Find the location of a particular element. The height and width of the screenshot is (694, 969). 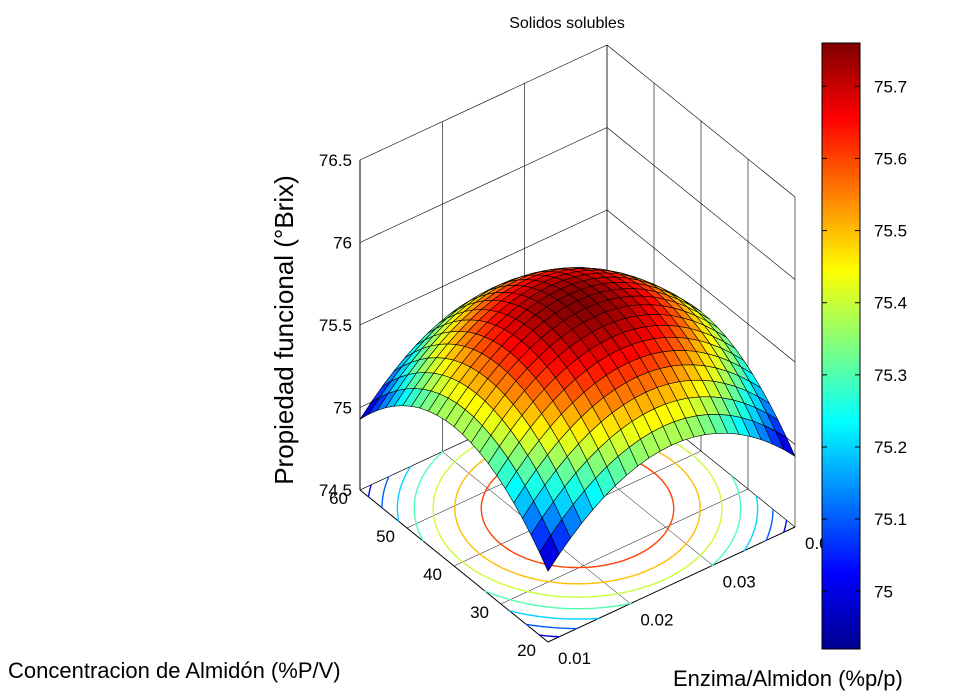

colorbar-tick-label: 75.6 is located at coordinates (890, 158).